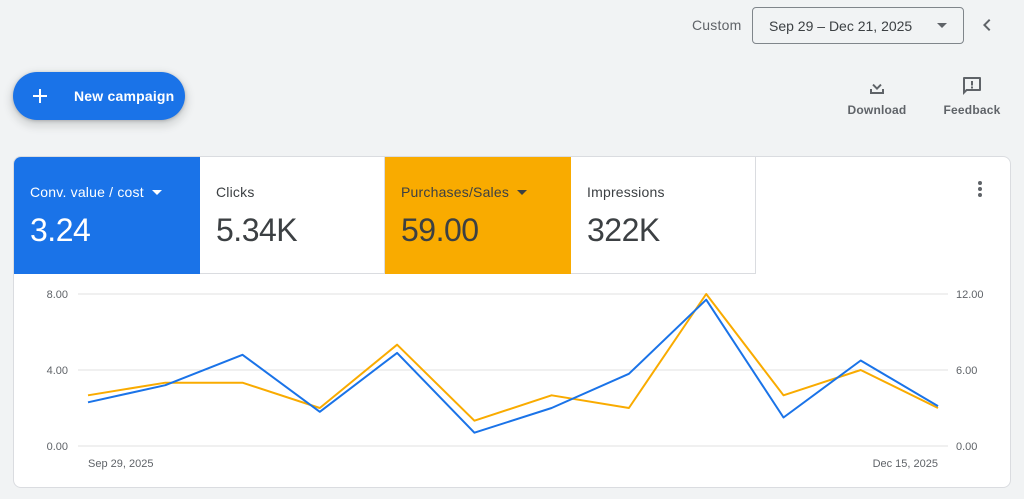  I want to click on metric-label: Conv. value / cost, so click(87, 192).